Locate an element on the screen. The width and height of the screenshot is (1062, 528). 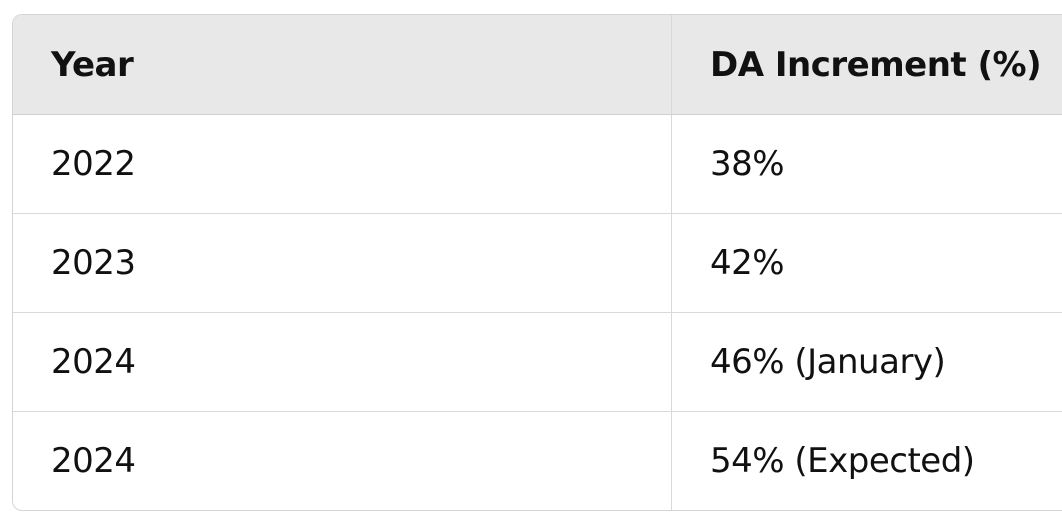
table-cell: 2022 is located at coordinates (342, 164).